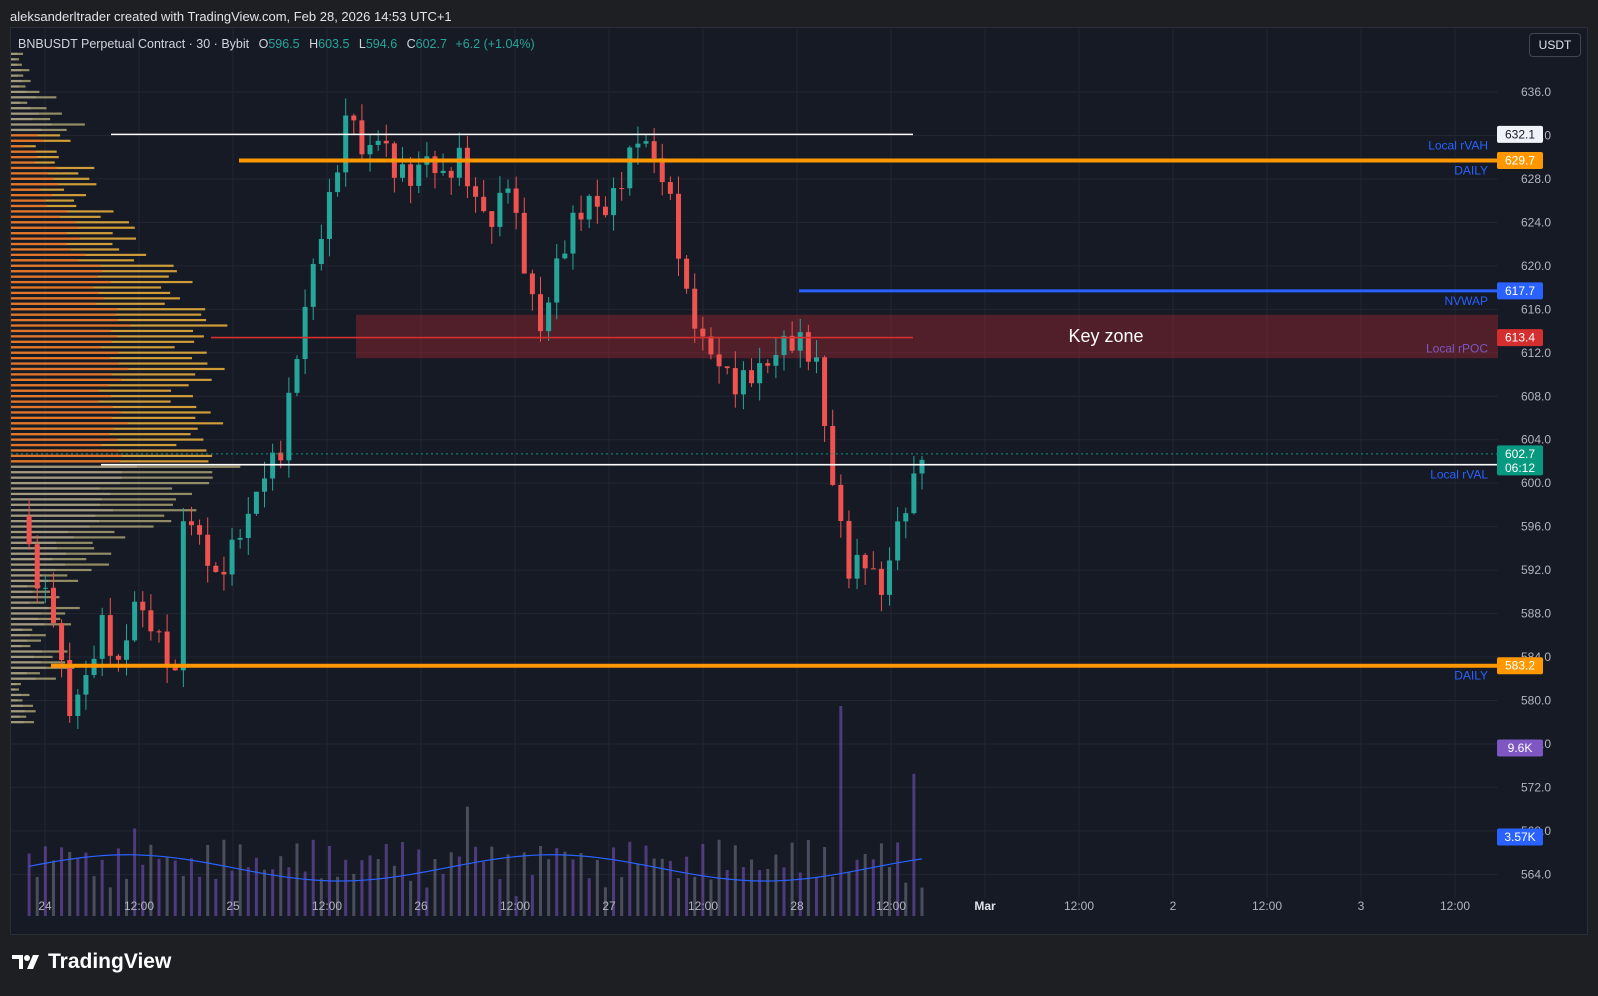 The height and width of the screenshot is (996, 1598). What do you see at coordinates (797, 906) in the screenshot?
I see `time-tick-label: 28` at bounding box center [797, 906].